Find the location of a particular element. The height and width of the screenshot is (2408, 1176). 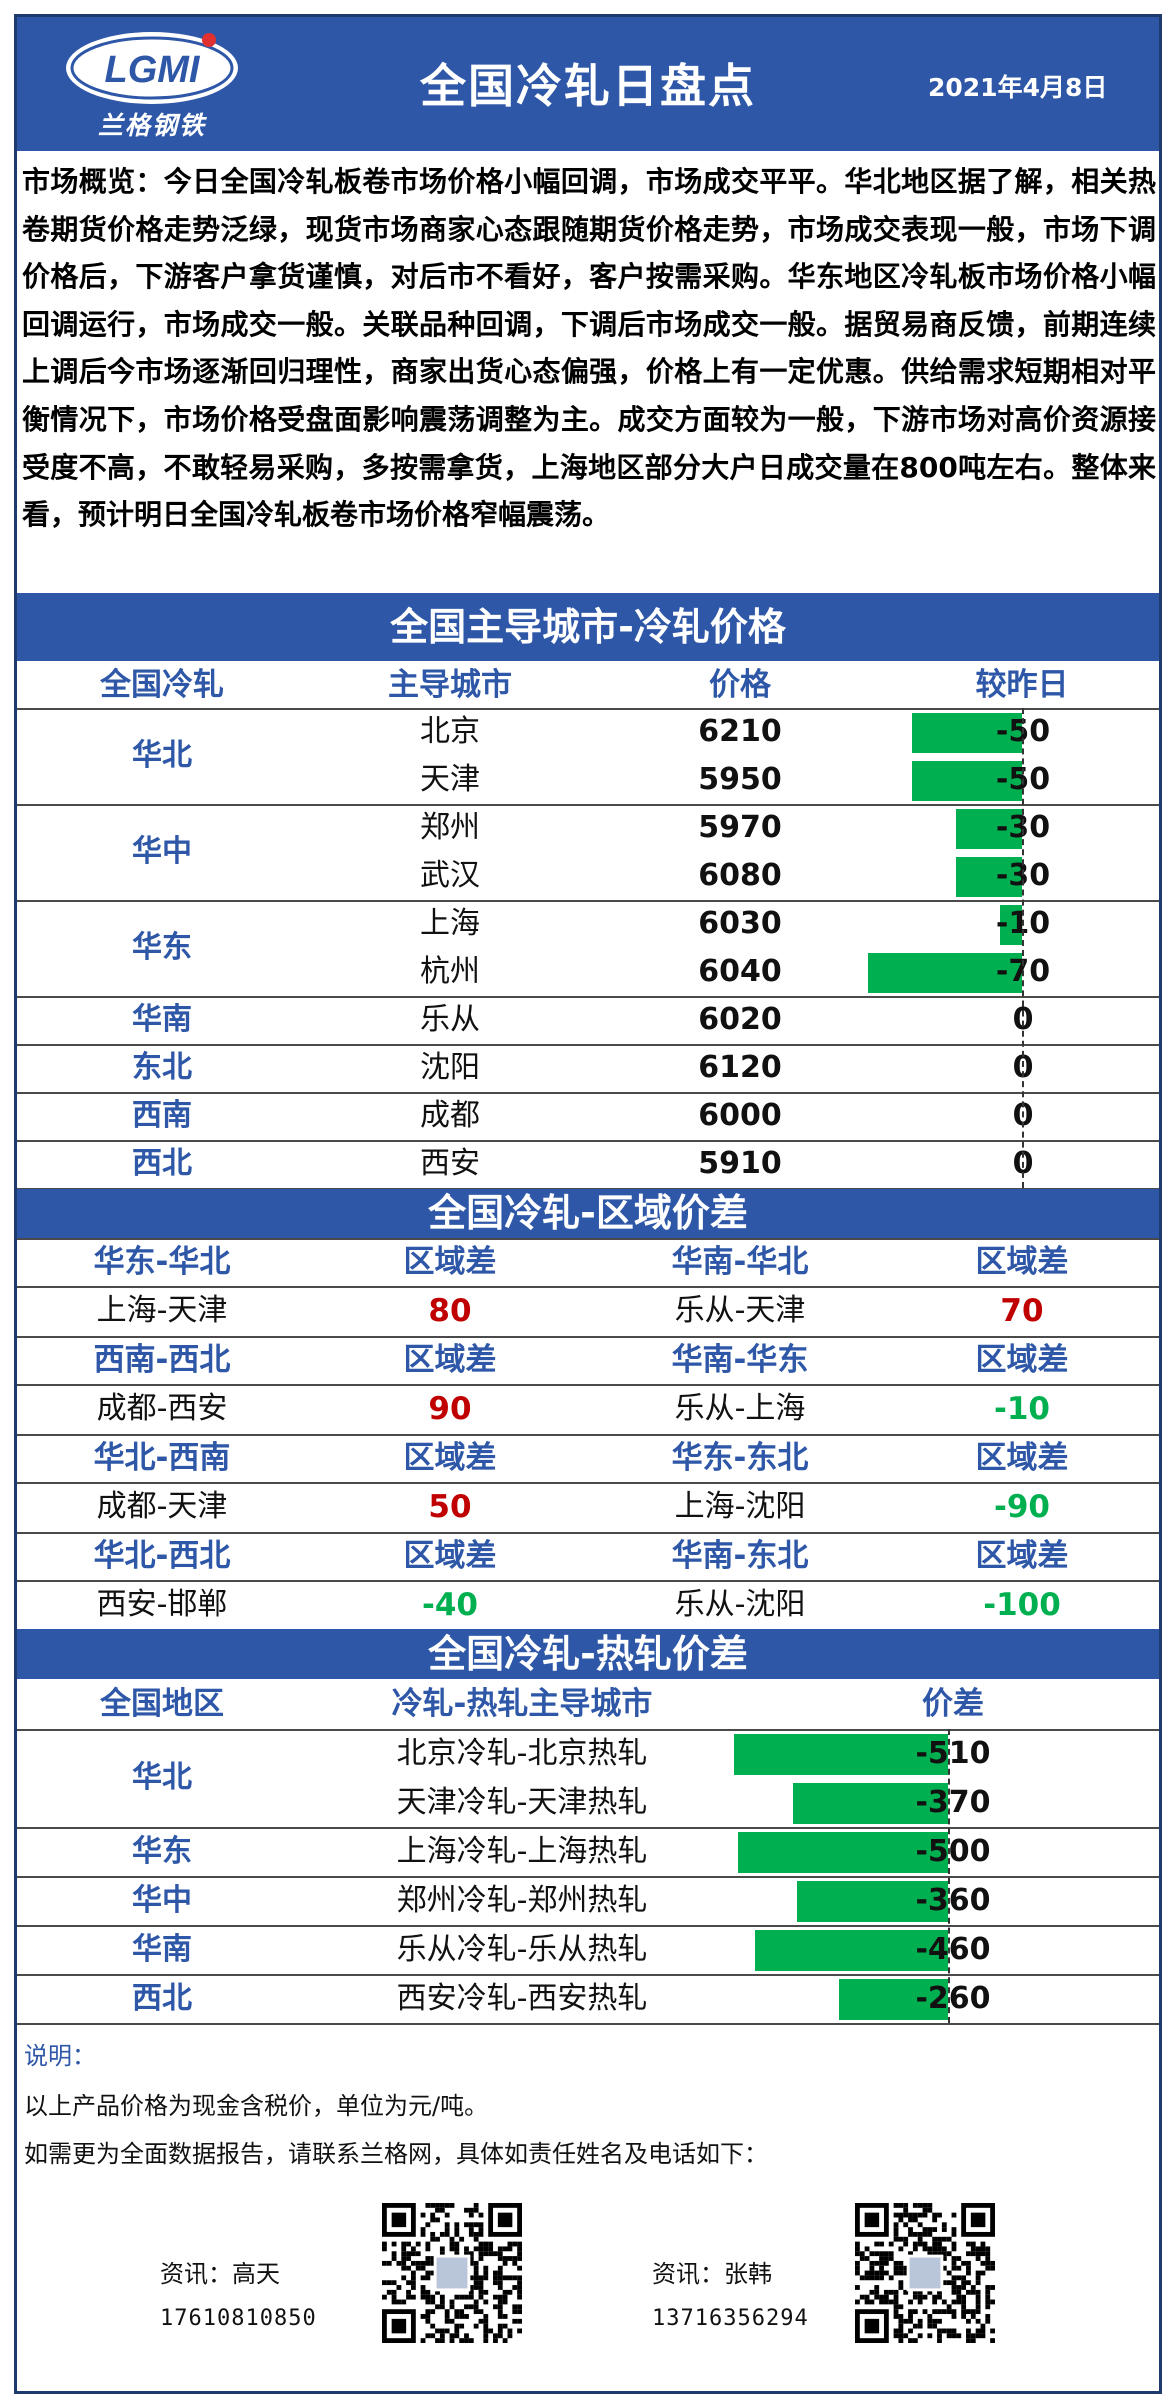

hot-region-label: 华东 is located at coordinates (162, 1851).